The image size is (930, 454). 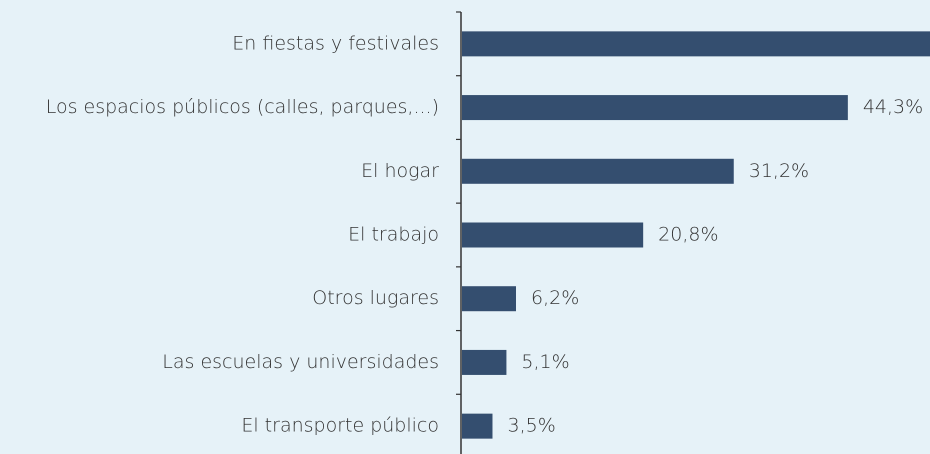 I want to click on value-label: 20,8%, so click(x=688, y=235).